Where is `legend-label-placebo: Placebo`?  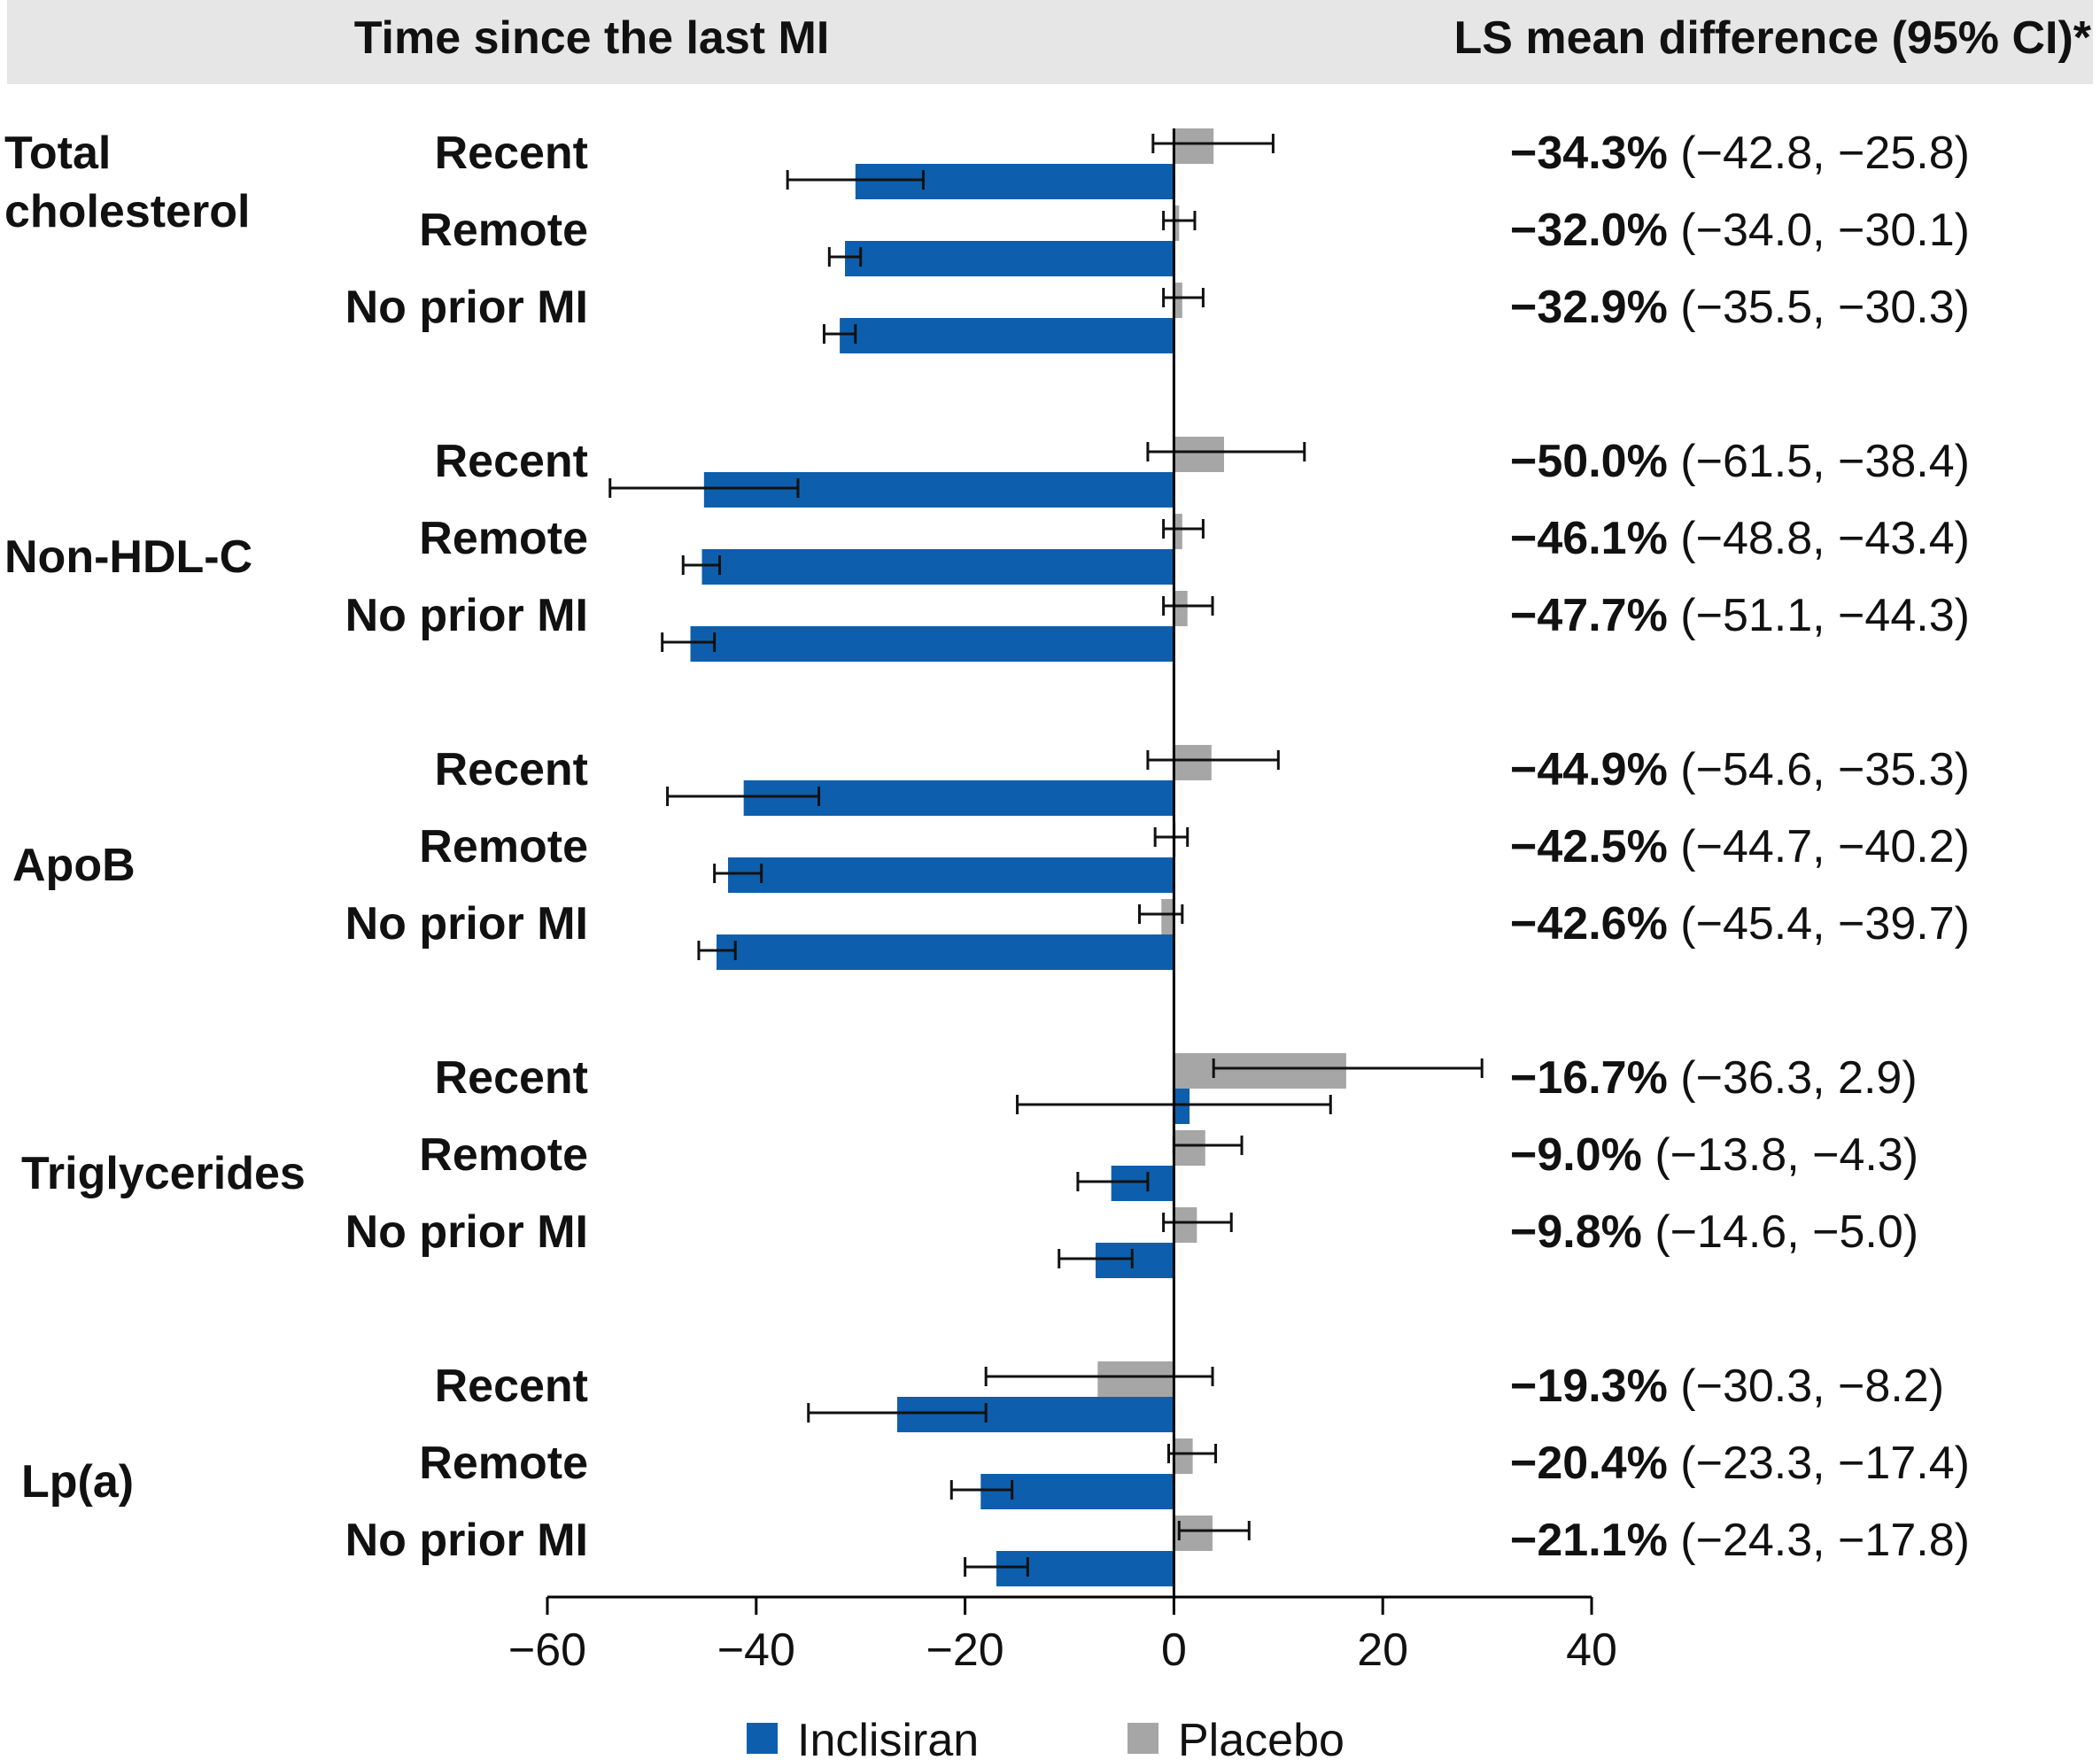 legend-label-placebo: Placebo is located at coordinates (1261, 1737).